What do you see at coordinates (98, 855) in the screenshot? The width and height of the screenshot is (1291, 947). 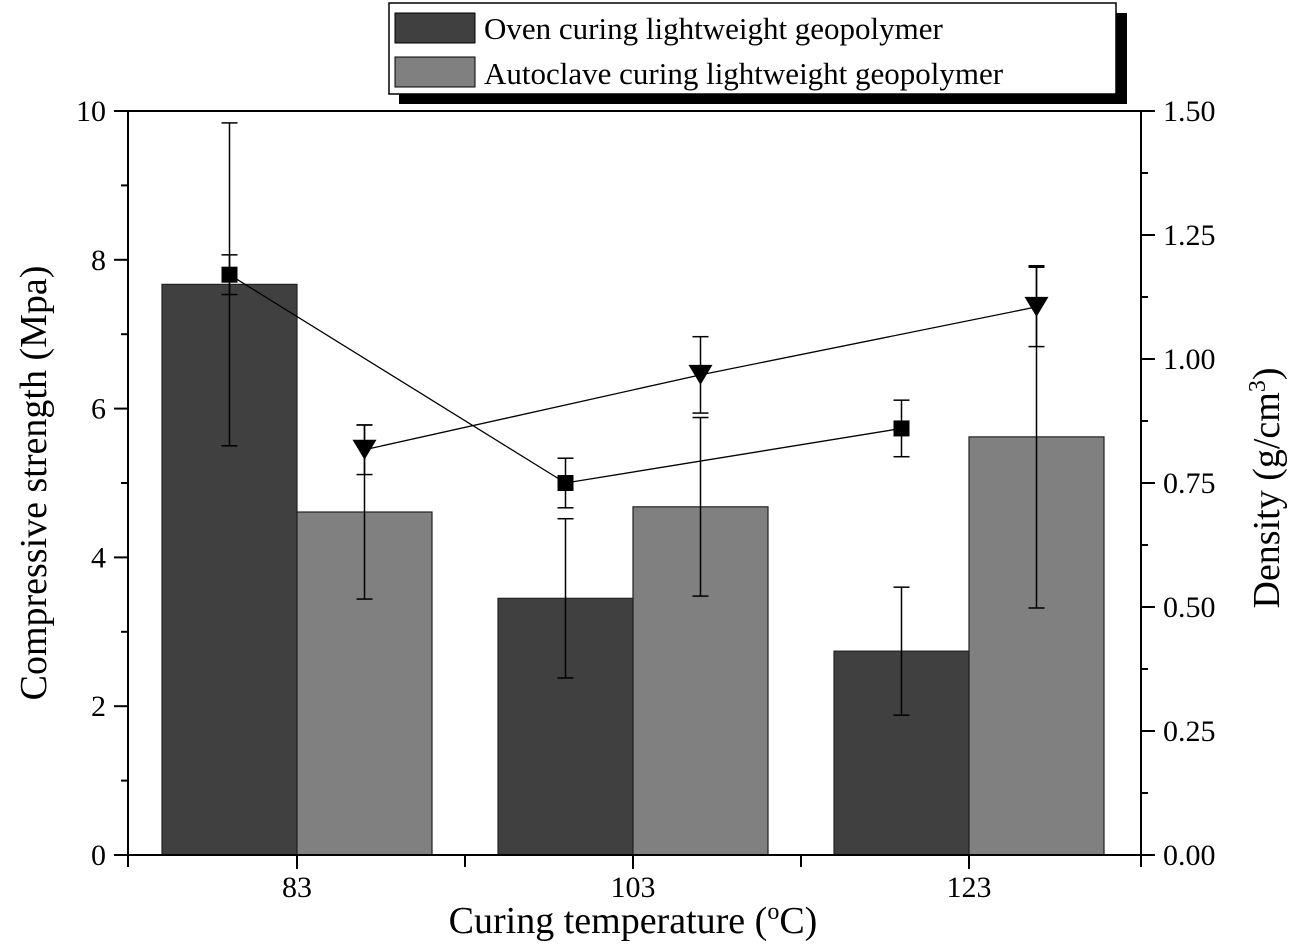 I see `y-tick-label: 0` at bounding box center [98, 855].